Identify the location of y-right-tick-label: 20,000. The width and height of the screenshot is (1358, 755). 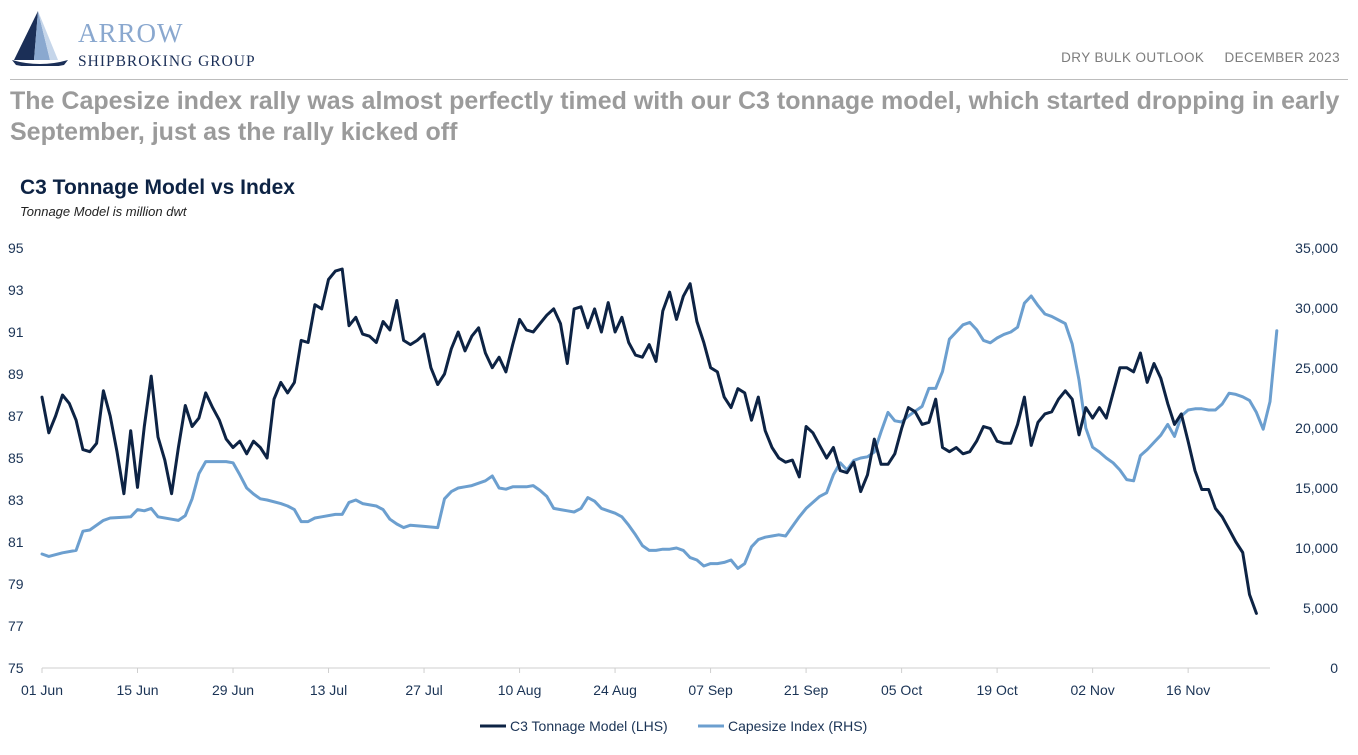
(1316, 428).